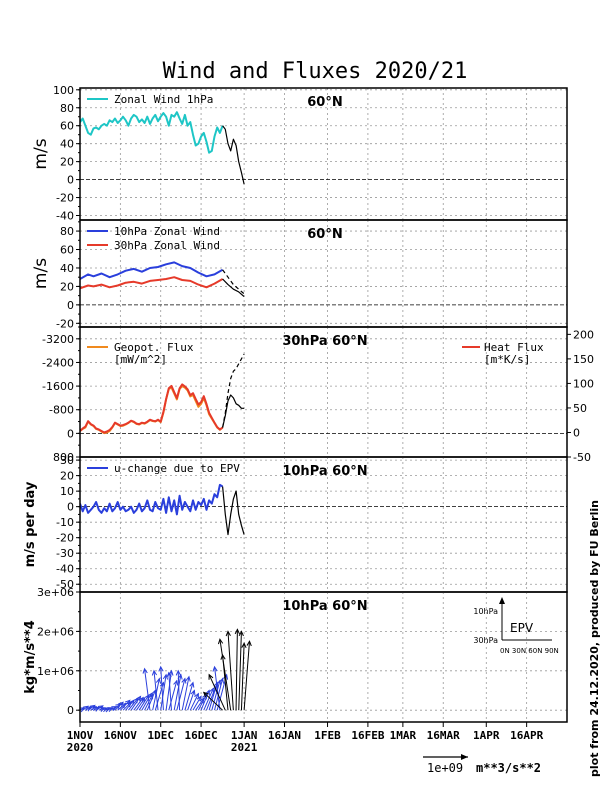  Describe the element at coordinates (67, 144) in the screenshot. I see `y-tick-label: 40` at that location.